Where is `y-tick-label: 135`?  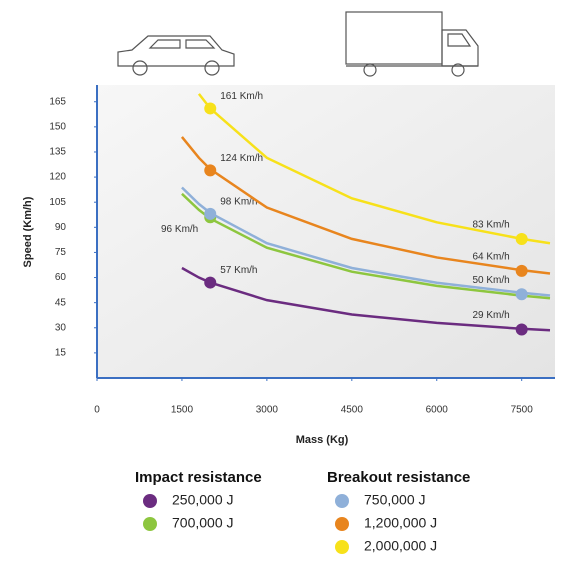 y-tick-label: 135 is located at coordinates (57, 152).